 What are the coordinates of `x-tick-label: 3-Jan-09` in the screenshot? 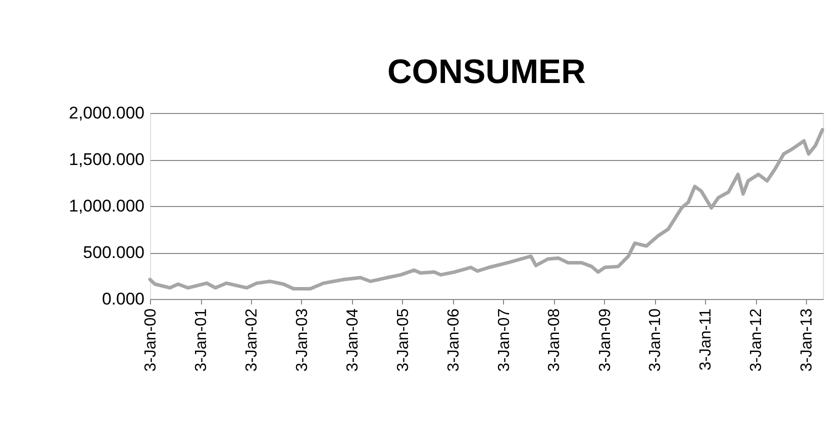 It's located at (605, 340).